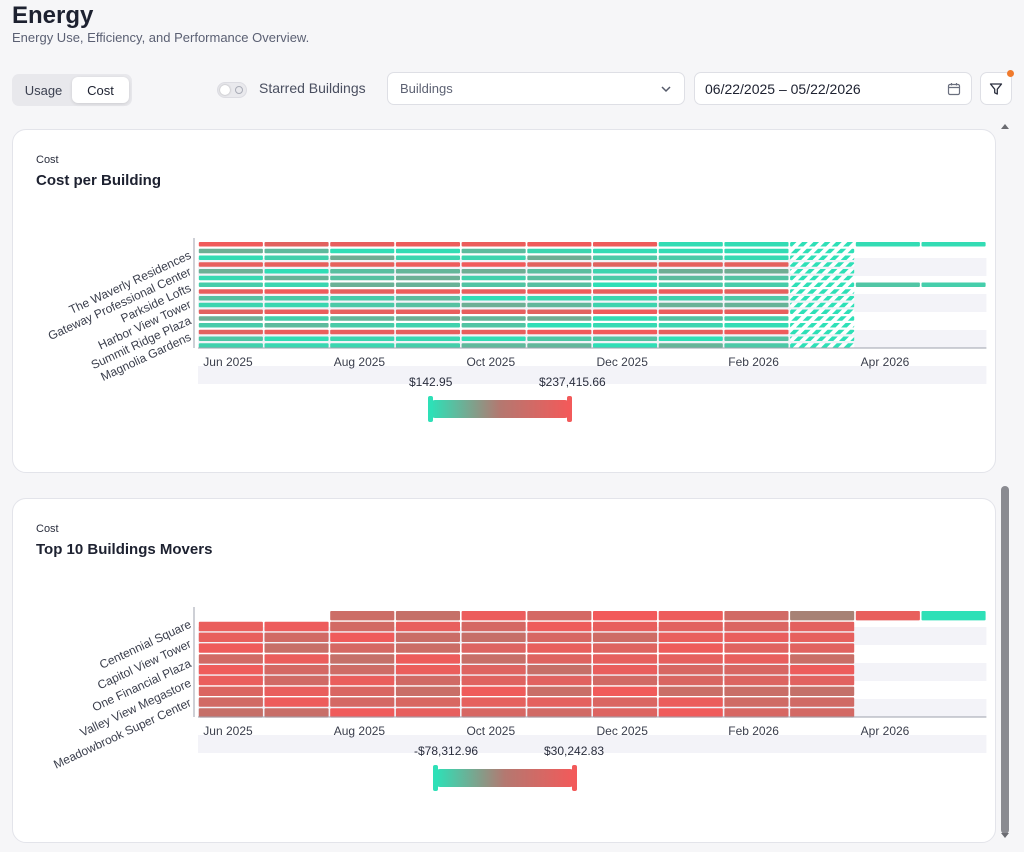 This screenshot has width=1024, height=852. What do you see at coordinates (1005, 660) in the screenshot?
I see `scroll-thumb` at bounding box center [1005, 660].